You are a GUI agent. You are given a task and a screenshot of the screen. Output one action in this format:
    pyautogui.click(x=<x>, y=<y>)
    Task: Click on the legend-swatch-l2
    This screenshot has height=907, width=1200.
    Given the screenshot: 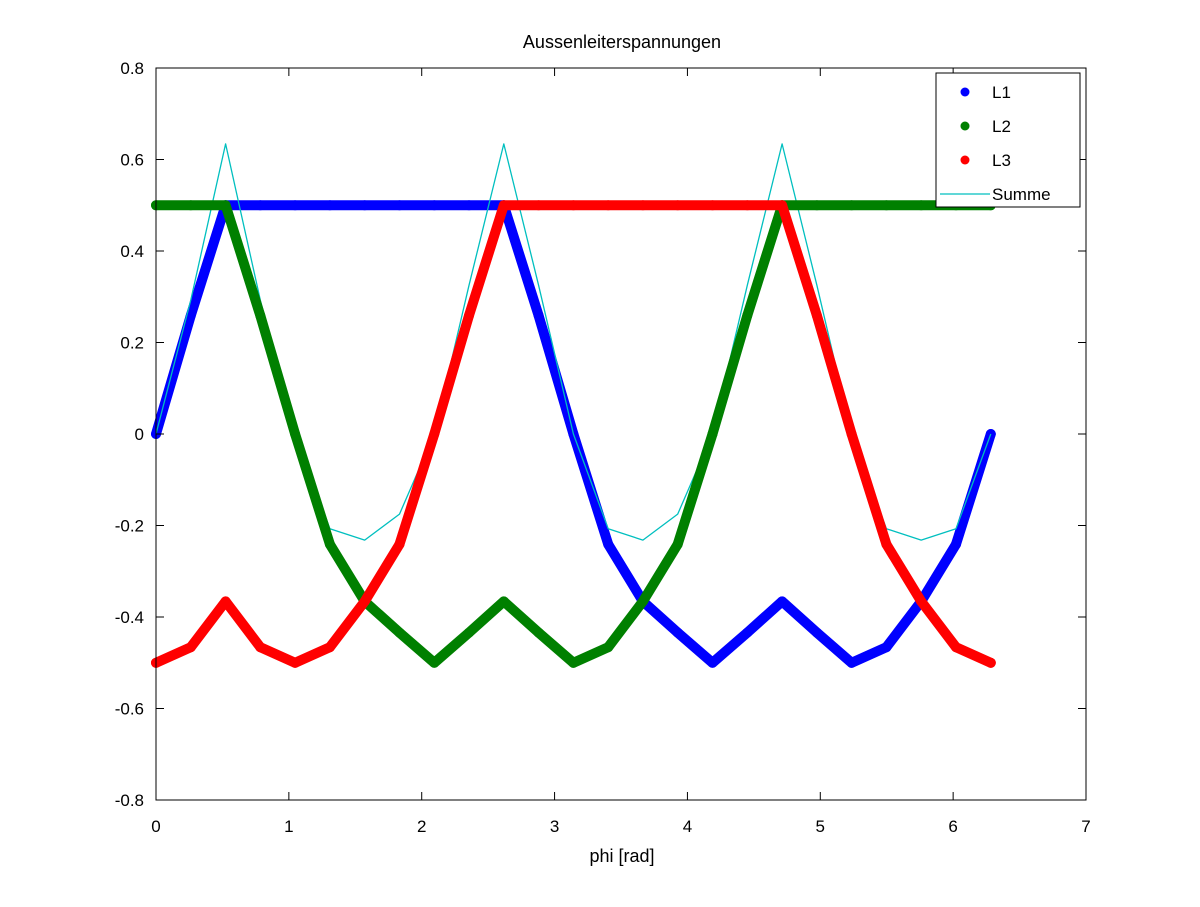 What is the action you would take?
    pyautogui.click(x=965, y=126)
    